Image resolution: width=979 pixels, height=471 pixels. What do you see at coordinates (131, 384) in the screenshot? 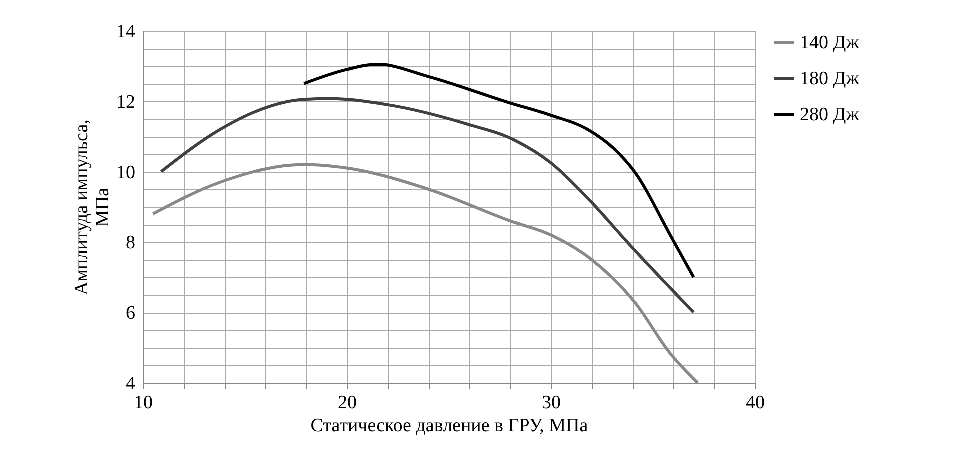
I see `y-tick-label: 4` at bounding box center [131, 384].